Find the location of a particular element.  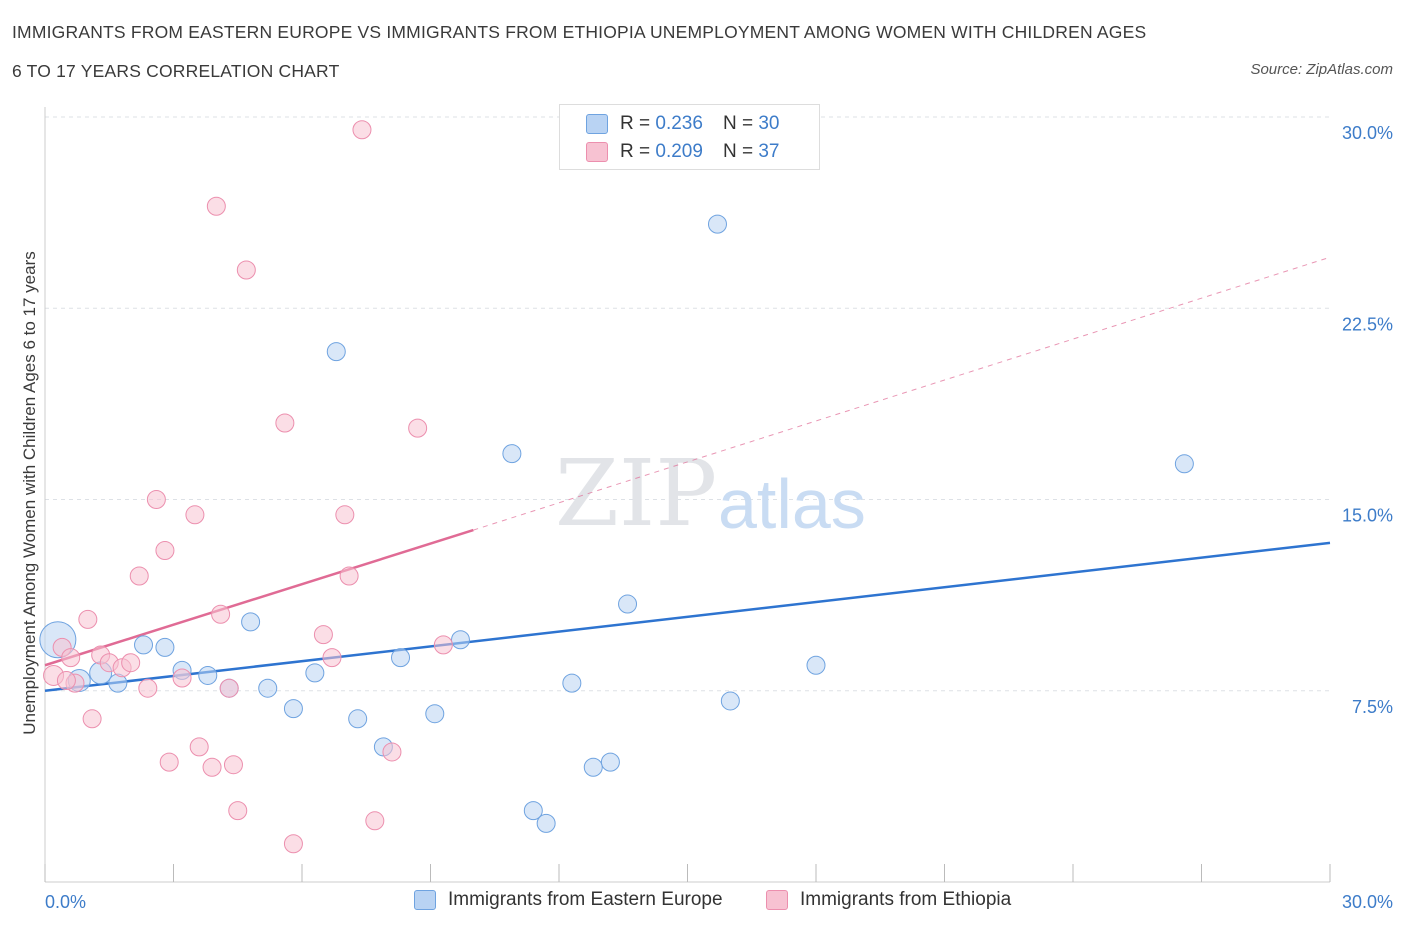

y-tick-label: 22.5% is located at coordinates (1367, 324).